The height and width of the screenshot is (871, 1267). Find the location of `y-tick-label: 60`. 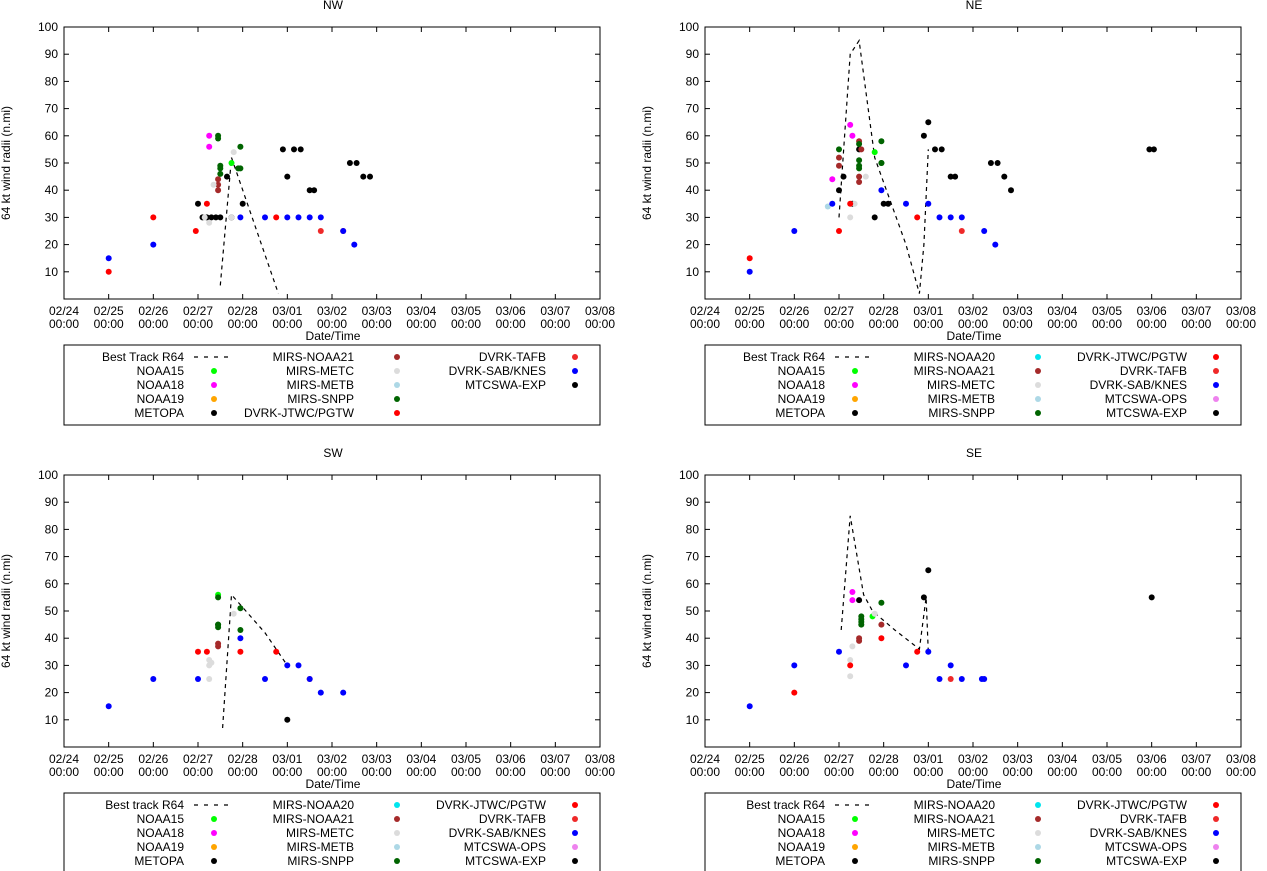

y-tick-label: 60 is located at coordinates (693, 136).